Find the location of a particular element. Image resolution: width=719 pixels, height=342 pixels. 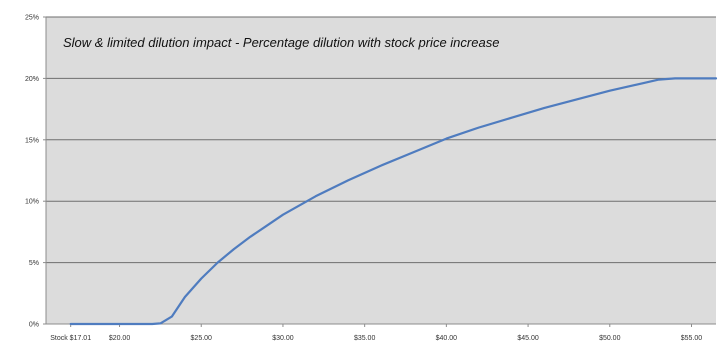

y-tick-label: 10% is located at coordinates (32, 202).